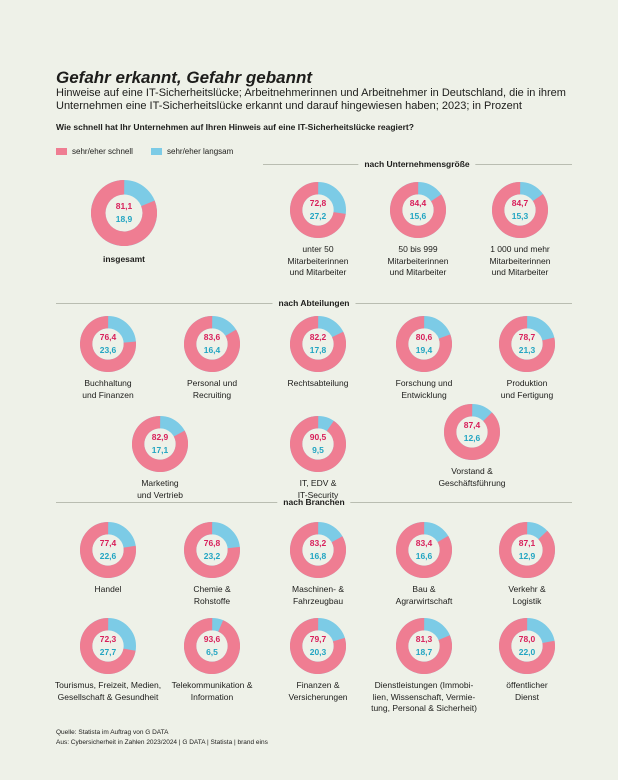 The width and height of the screenshot is (618, 780). What do you see at coordinates (318, 556) in the screenshot?
I see `value-slow: 16,8` at bounding box center [318, 556].